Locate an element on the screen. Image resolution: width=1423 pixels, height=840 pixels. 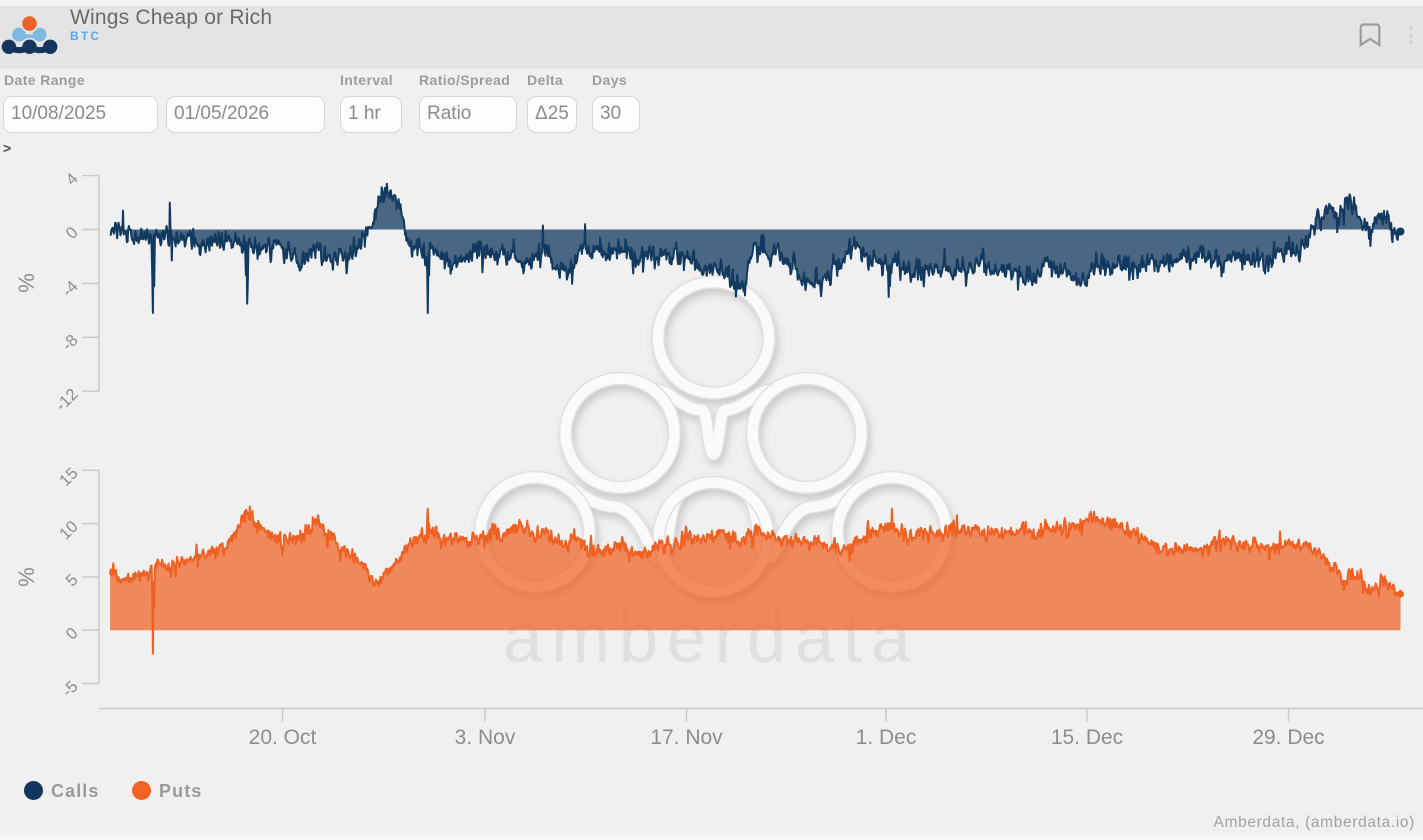
svg-text: 20. Oct is located at coordinates (283, 737).